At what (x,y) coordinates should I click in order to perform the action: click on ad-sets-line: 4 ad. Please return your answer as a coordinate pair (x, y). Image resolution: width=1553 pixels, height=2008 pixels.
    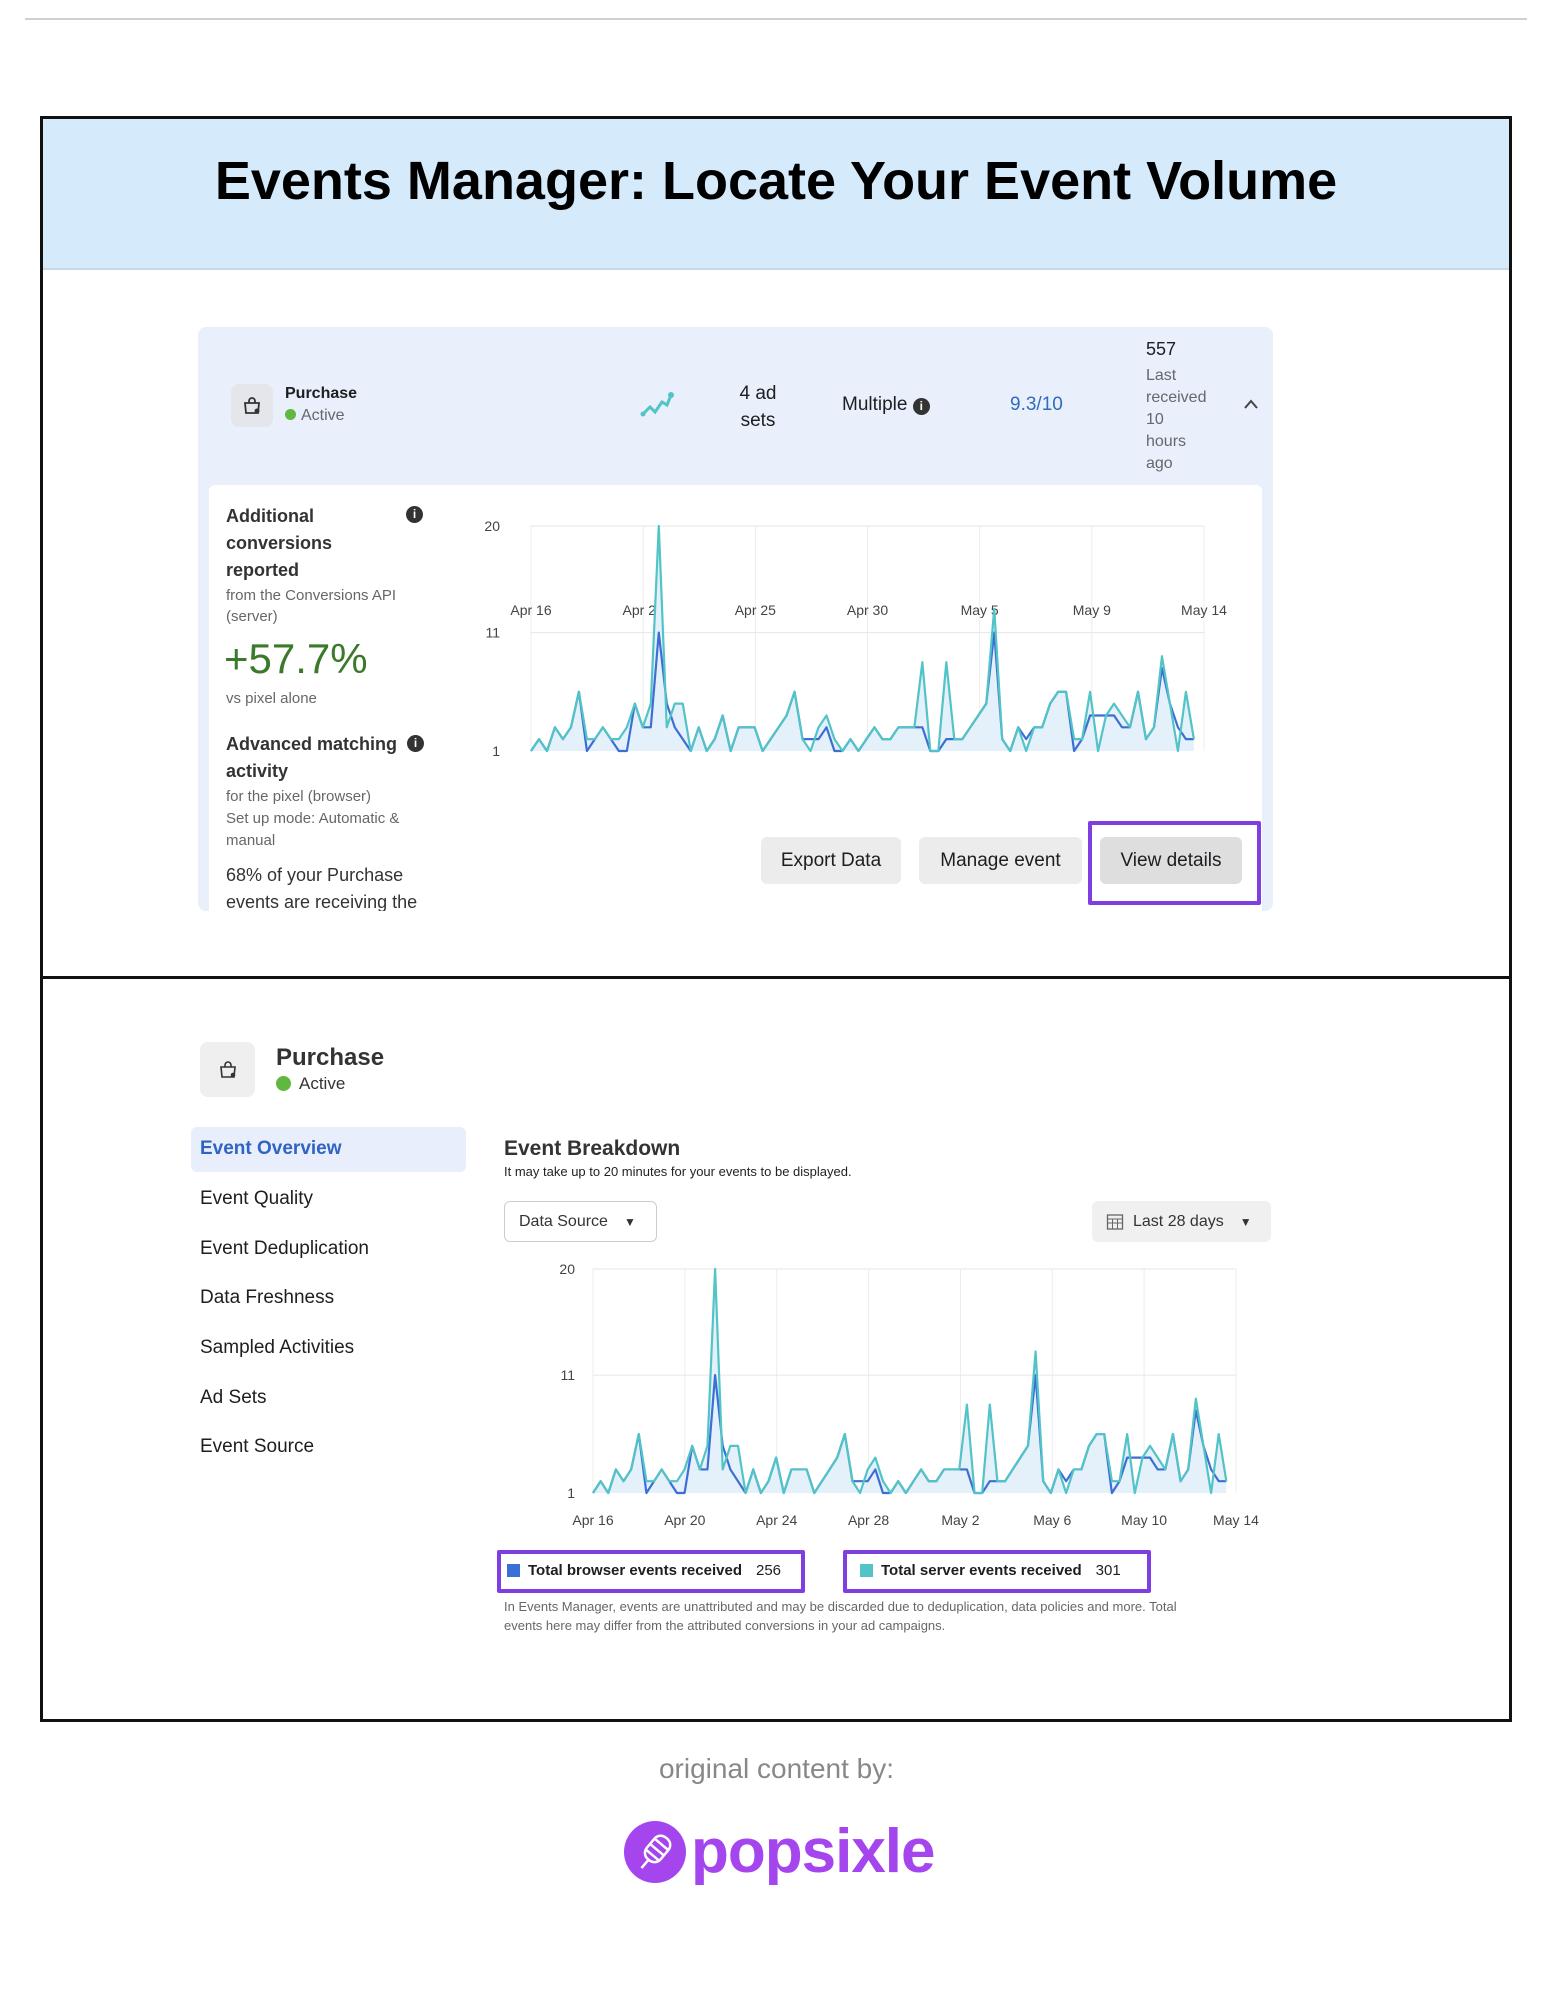
    Looking at the image, I should click on (758, 393).